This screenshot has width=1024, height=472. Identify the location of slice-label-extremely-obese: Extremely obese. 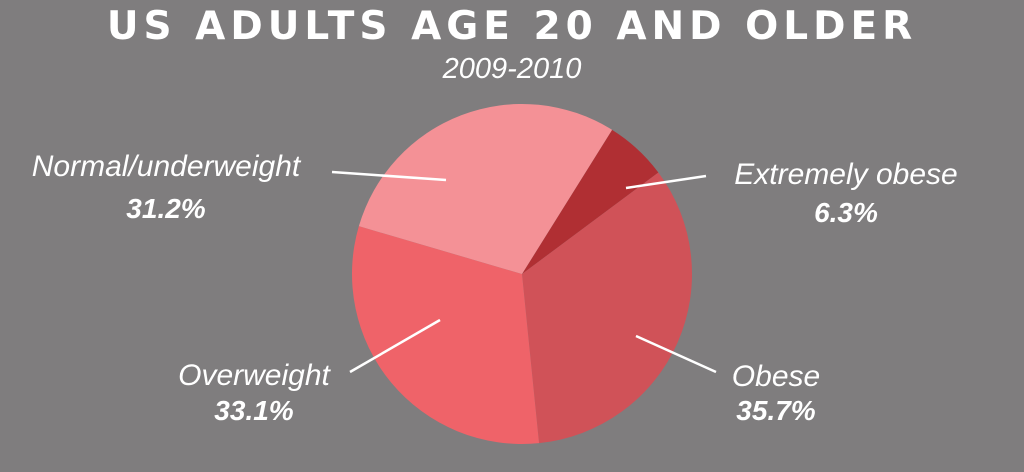
(845, 174).